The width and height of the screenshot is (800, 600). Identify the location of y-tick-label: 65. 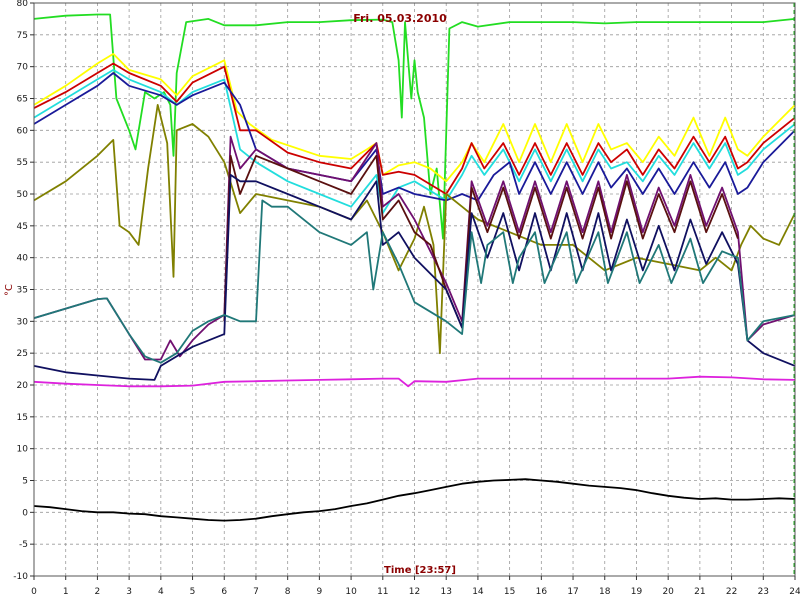
(22, 100).